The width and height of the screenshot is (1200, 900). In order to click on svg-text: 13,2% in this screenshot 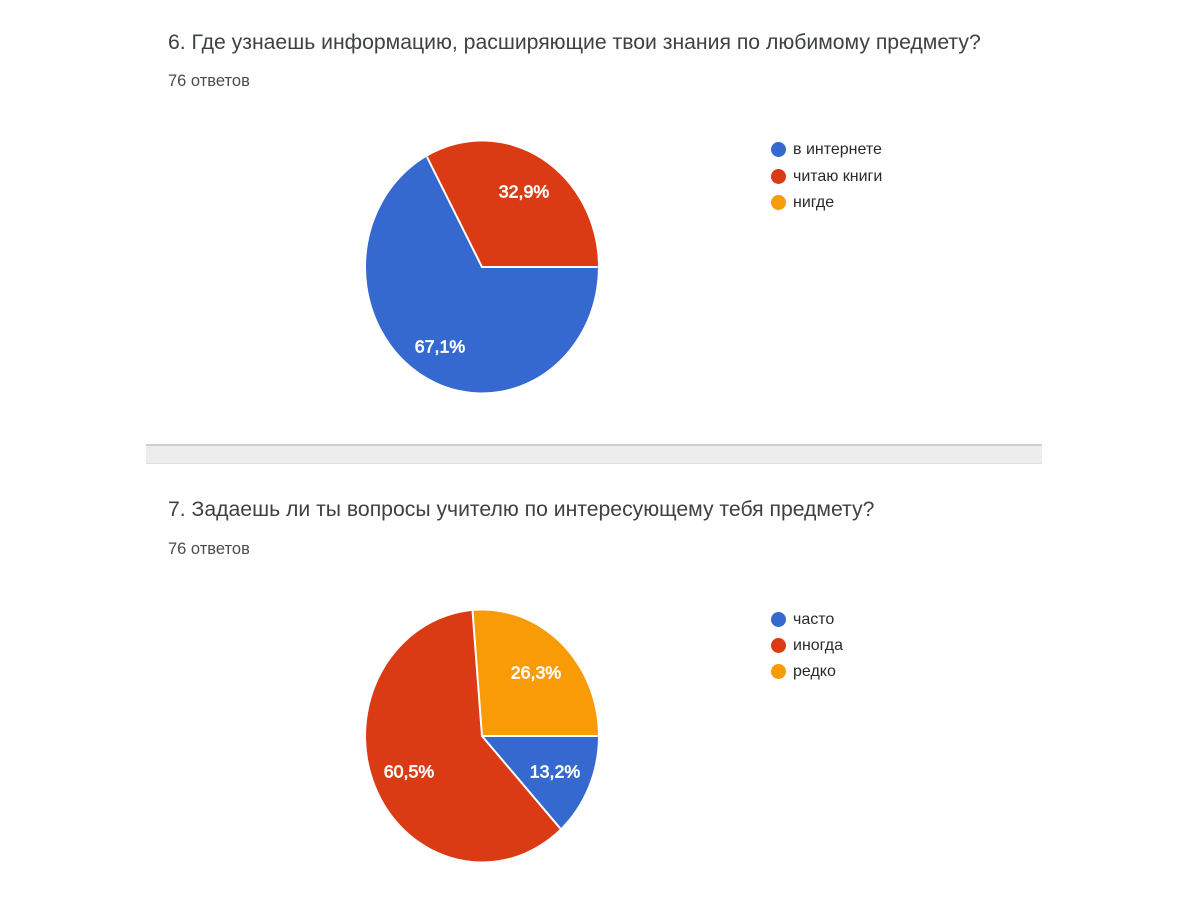, I will do `click(555, 772)`.